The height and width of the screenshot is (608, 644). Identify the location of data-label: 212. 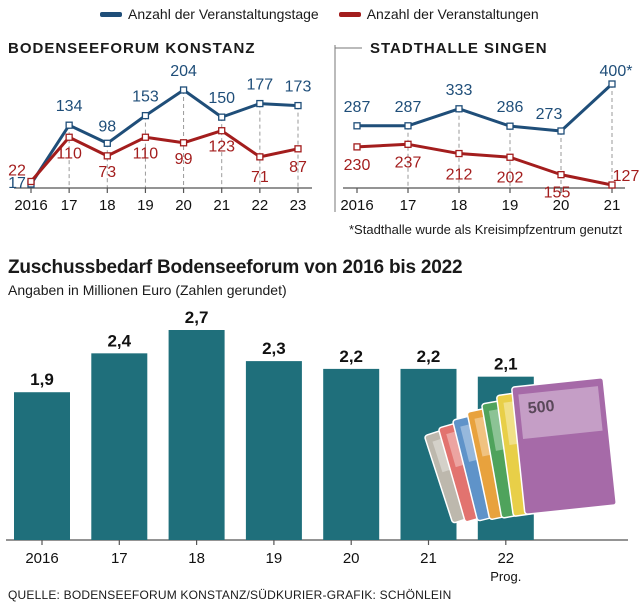
(459, 175).